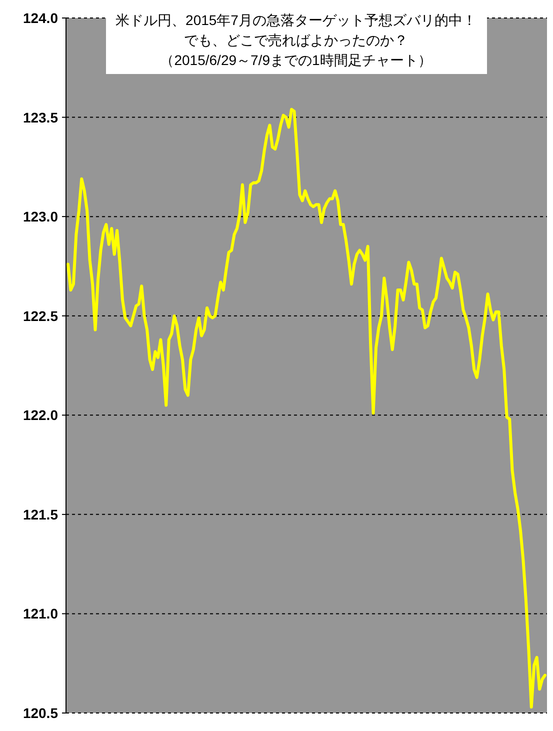 Image resolution: width=553 pixels, height=731 pixels. Describe the element at coordinates (40, 216) in the screenshot. I see `y-tick-label: 123.0` at that location.